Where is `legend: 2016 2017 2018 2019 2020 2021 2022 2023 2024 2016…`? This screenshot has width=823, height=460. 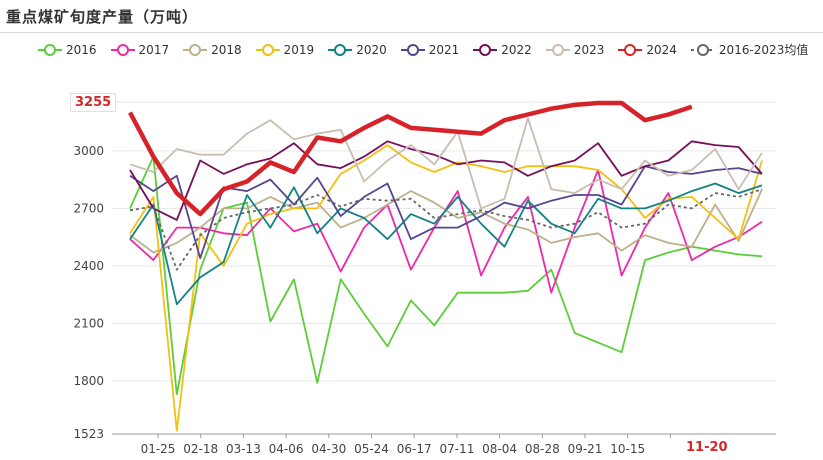 legend: 2016 2017 2018 2019 2020 2021 2022 2023 2024 2016… is located at coordinates (430, 49).